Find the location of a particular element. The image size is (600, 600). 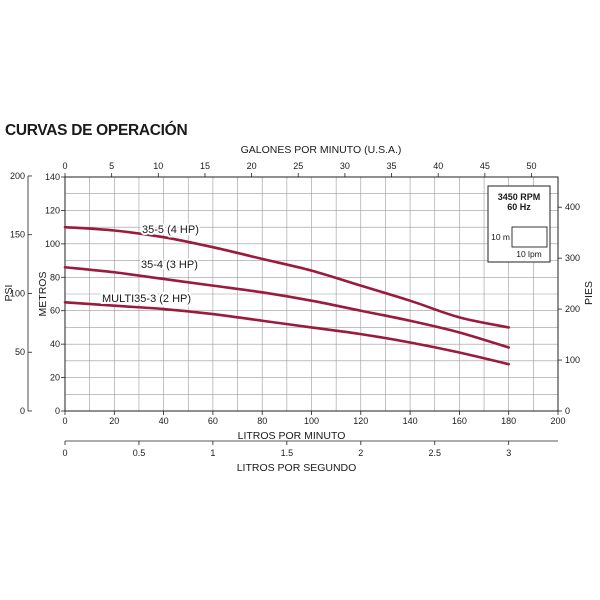

curve-label-2: 35-4 (3 HP) is located at coordinates (169, 265).